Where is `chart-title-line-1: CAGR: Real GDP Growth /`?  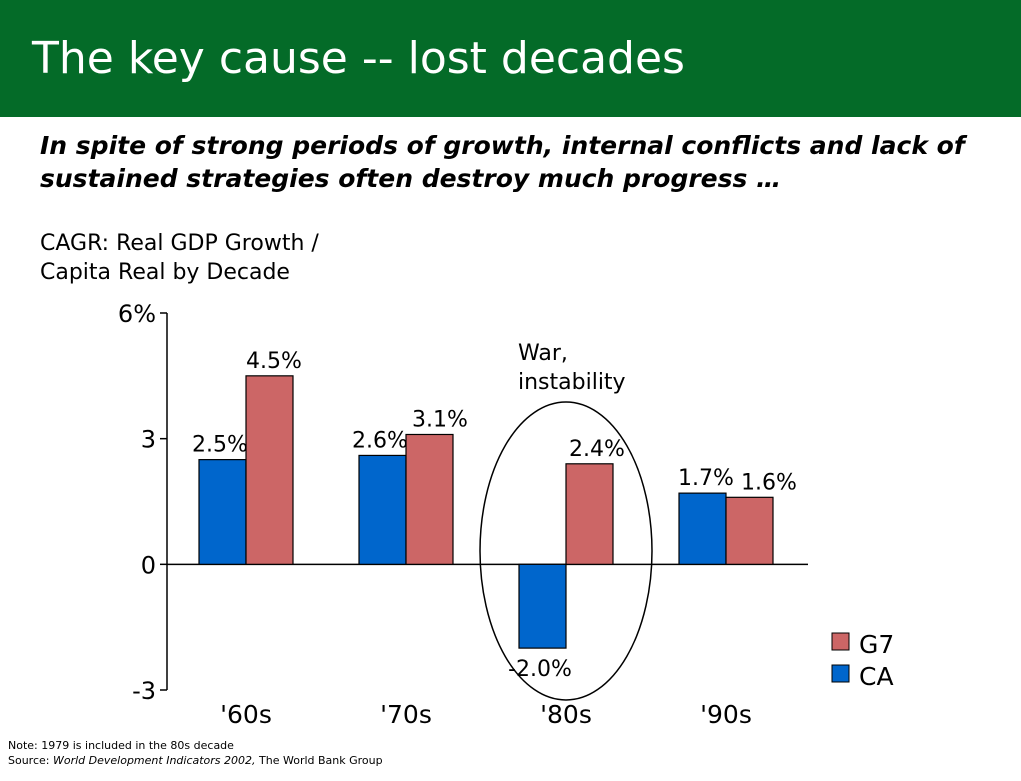
chart-title-line-1: CAGR: Real GDP Growth / is located at coordinates (179, 243).